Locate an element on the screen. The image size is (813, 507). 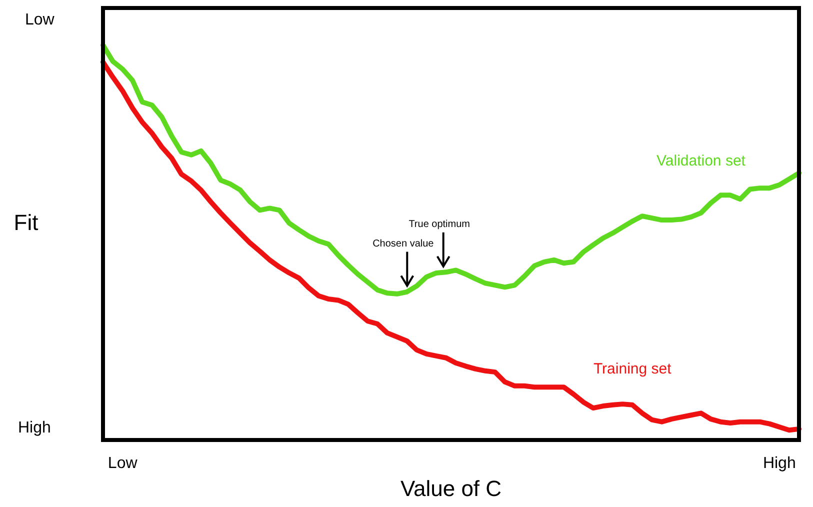
annotation: Chosen value is located at coordinates (403, 244).